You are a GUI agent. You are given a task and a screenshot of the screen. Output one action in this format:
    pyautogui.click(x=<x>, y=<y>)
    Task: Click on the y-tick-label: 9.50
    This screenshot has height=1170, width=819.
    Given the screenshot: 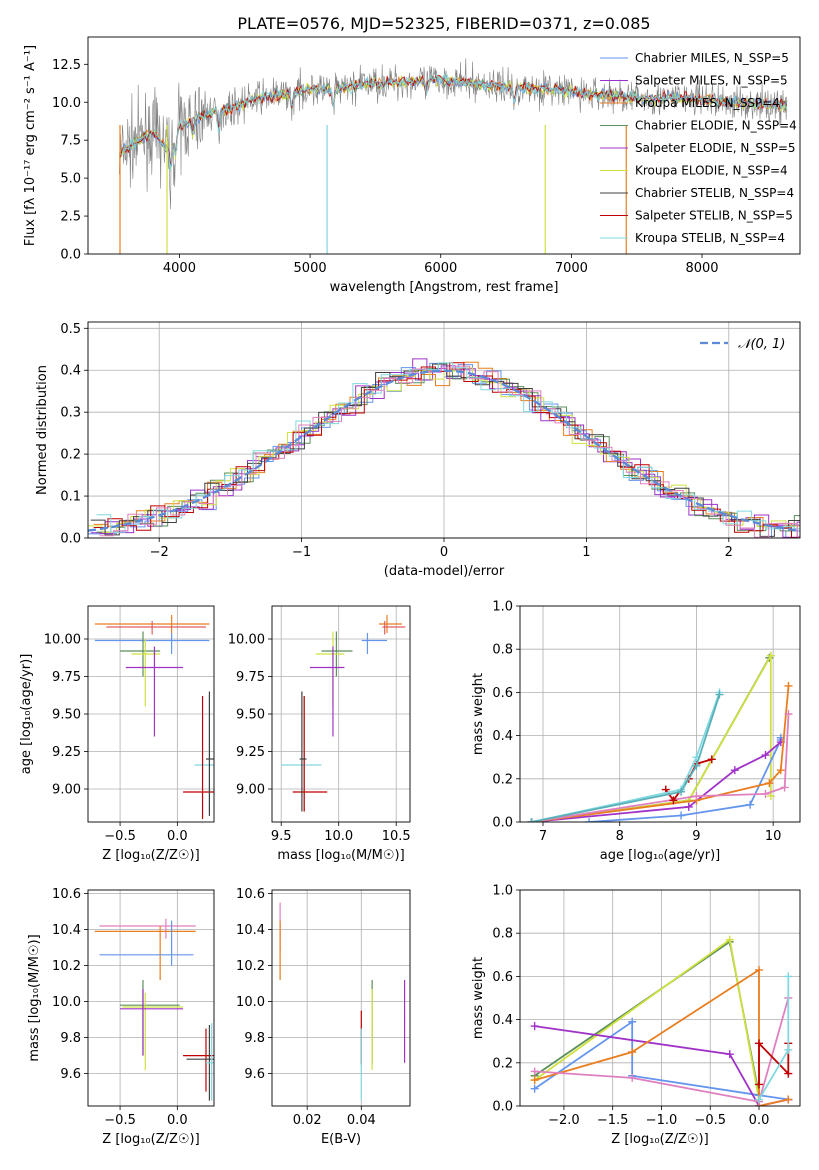 What is the action you would take?
    pyautogui.click(x=250, y=715)
    